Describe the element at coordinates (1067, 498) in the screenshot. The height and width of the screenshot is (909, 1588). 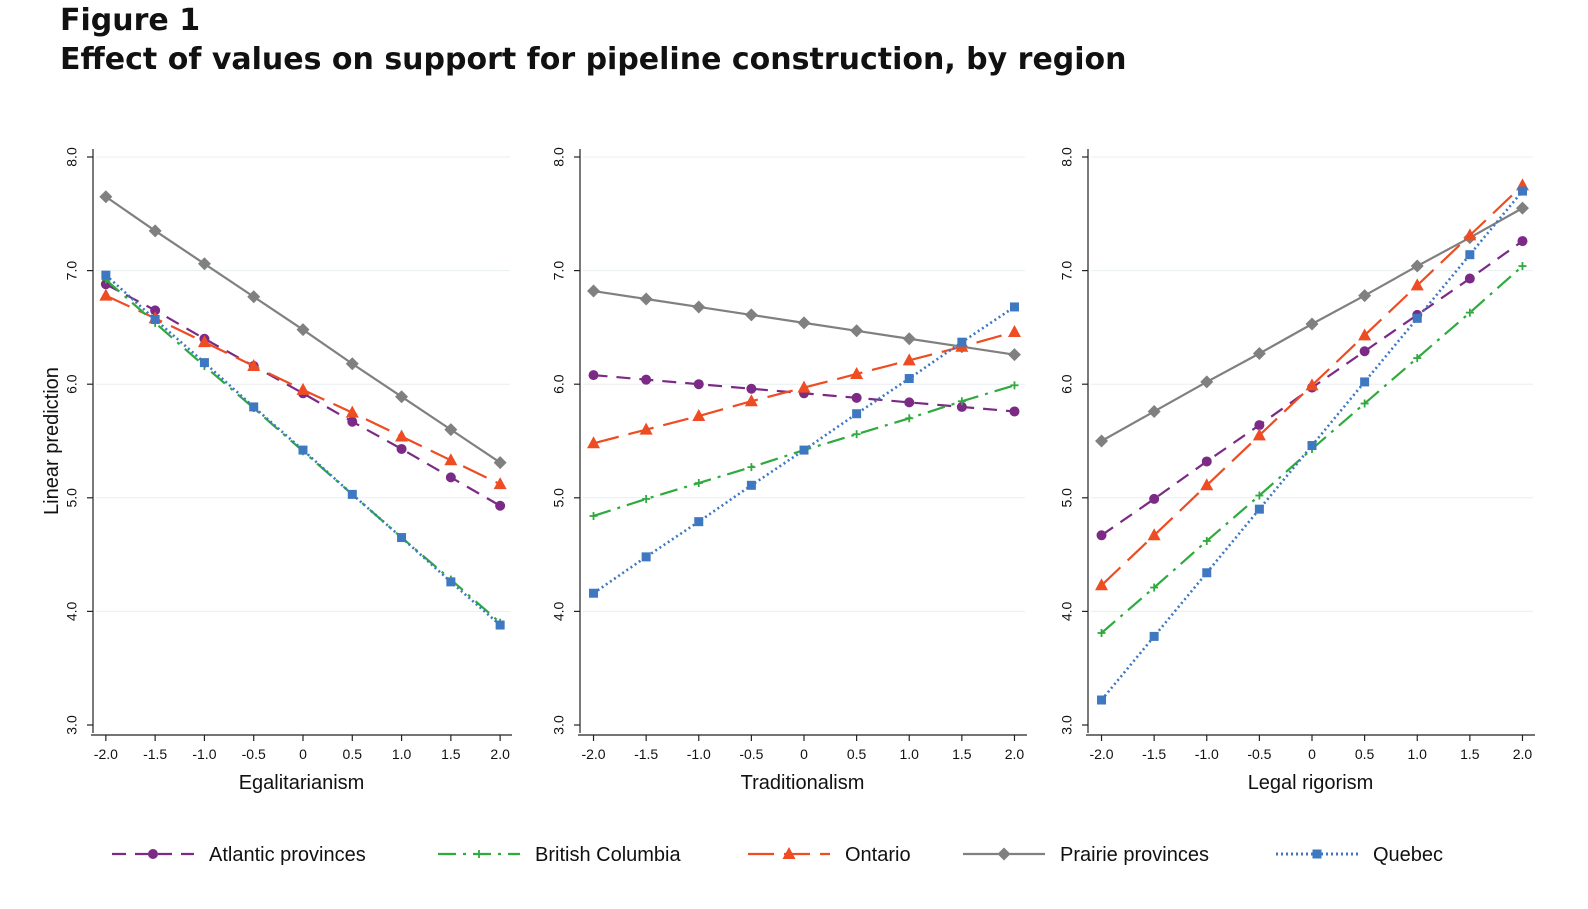
I see `panel-3-y-tick-label: 5.0` at that location.